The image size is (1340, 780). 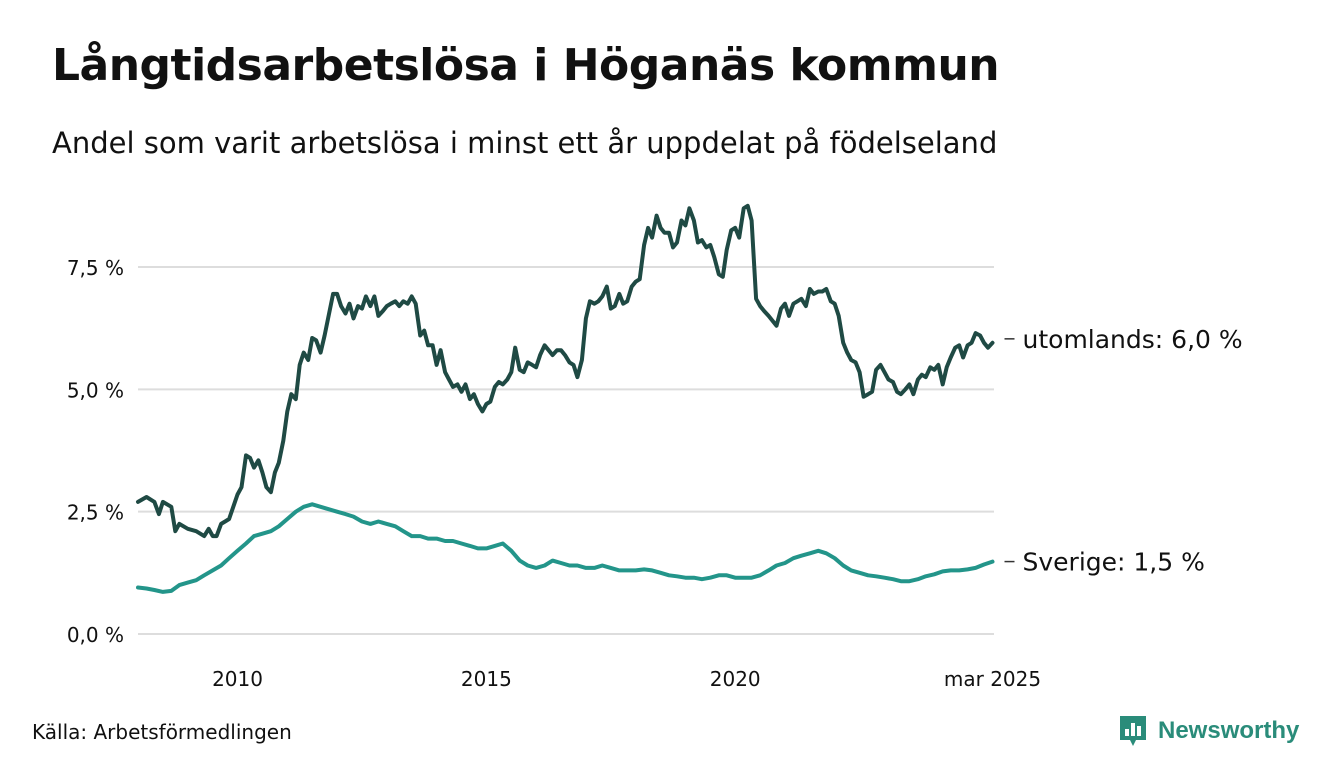 I want to click on x-tick-label: 2015, so click(x=486, y=679).